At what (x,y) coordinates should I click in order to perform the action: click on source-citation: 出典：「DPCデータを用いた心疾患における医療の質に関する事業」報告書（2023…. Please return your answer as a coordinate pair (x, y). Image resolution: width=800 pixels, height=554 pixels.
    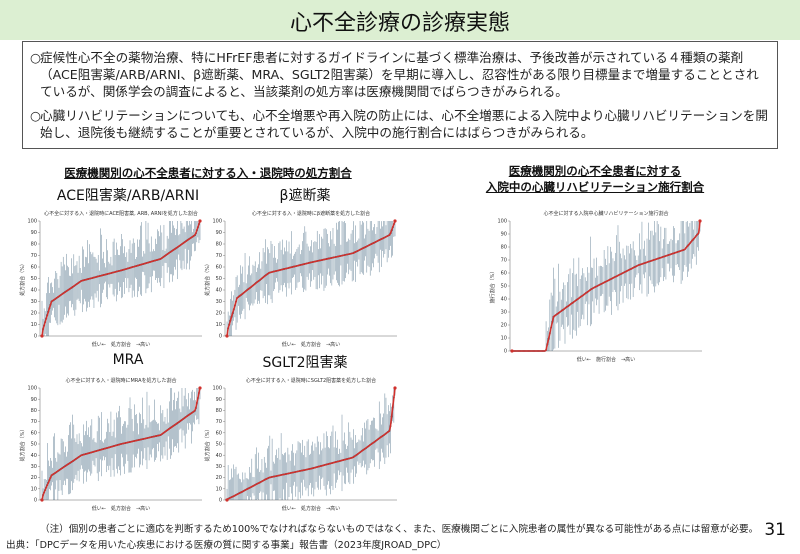
    Looking at the image, I should click on (226, 545).